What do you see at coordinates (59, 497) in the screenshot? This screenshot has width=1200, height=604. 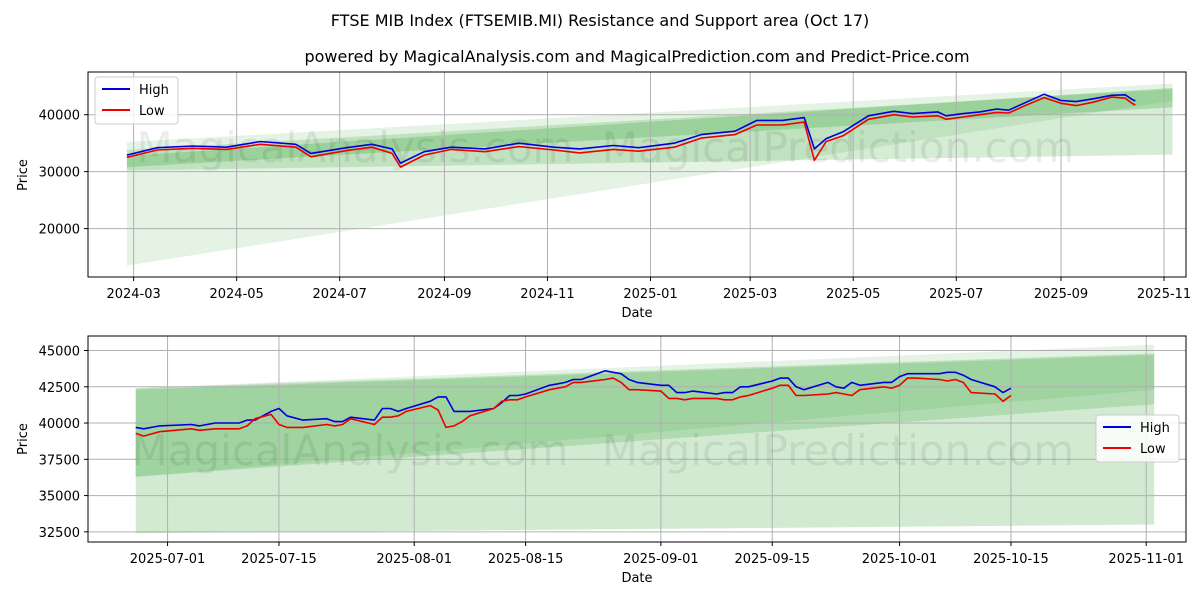 I see `bottom-y-tick-label-1: 35000` at bounding box center [59, 497].